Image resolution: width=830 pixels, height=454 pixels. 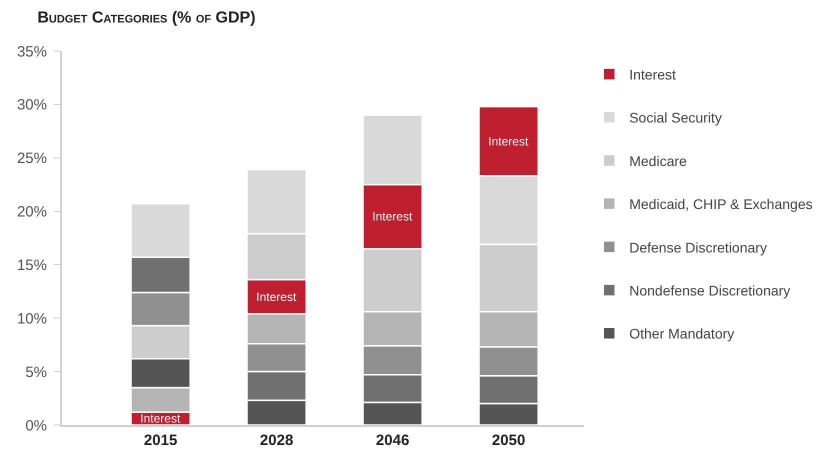 I want to click on legend-label: Medicare, so click(x=658, y=160).